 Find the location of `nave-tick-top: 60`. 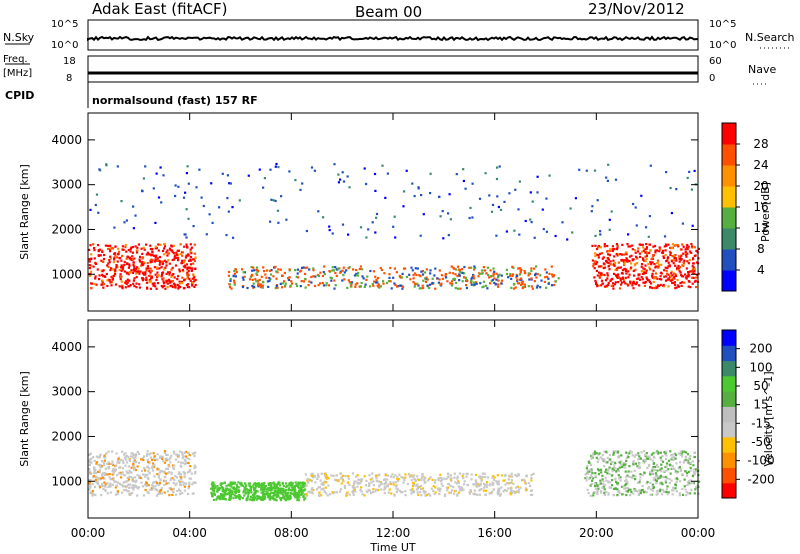

nave-tick-top: 60 is located at coordinates (715, 61).